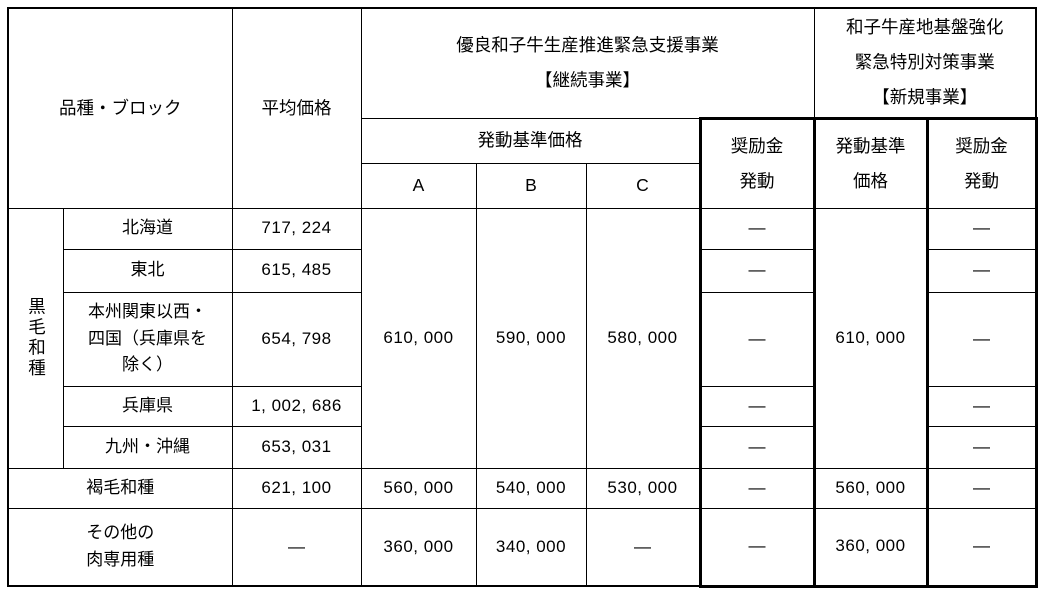  I want to click on incentive-cont-other: ―, so click(757, 547).